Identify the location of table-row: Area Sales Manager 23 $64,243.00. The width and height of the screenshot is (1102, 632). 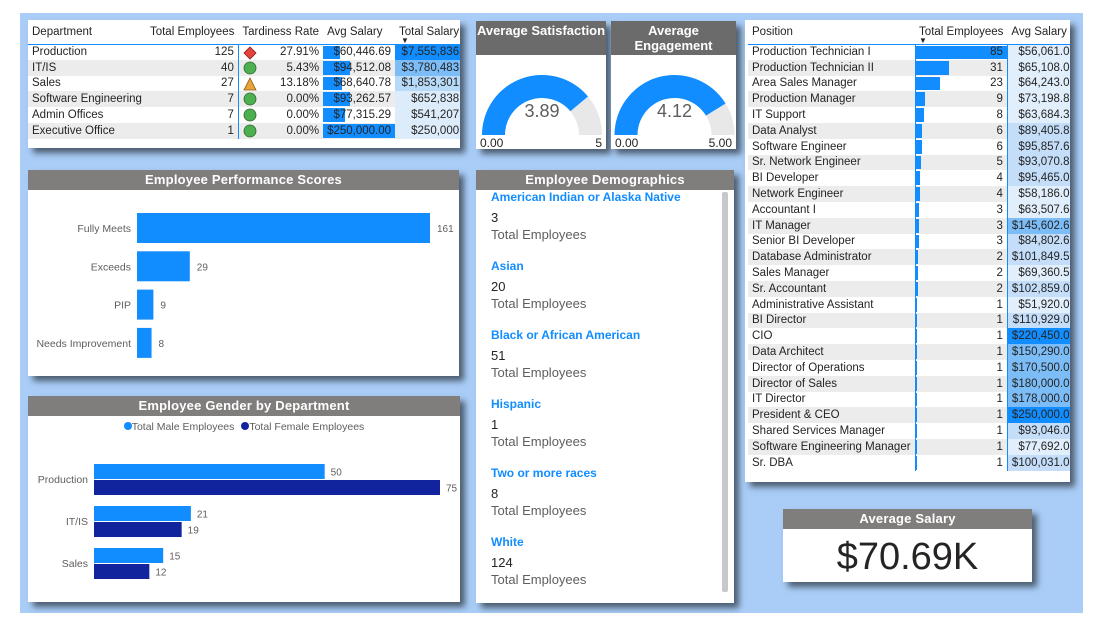
(909, 83).